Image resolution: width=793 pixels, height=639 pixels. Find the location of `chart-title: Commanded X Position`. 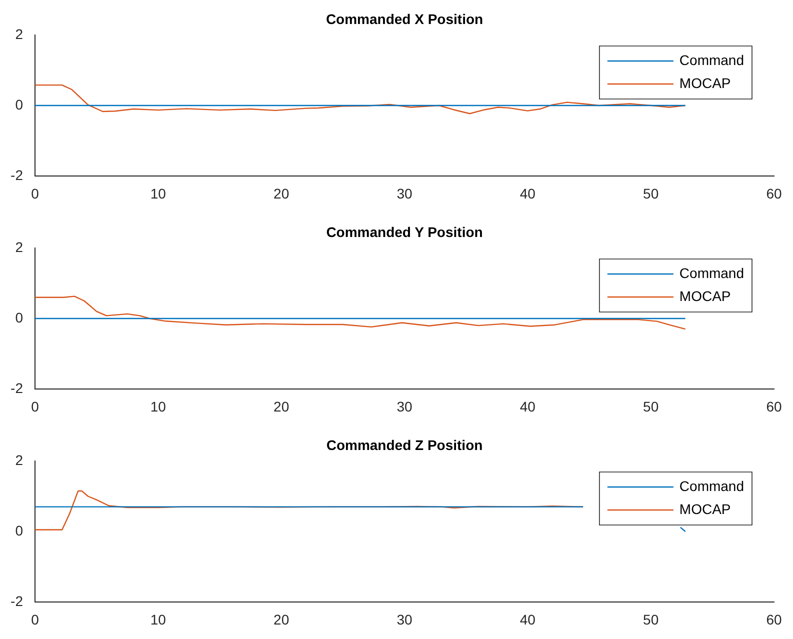

chart-title: Commanded X Position is located at coordinates (405, 18).